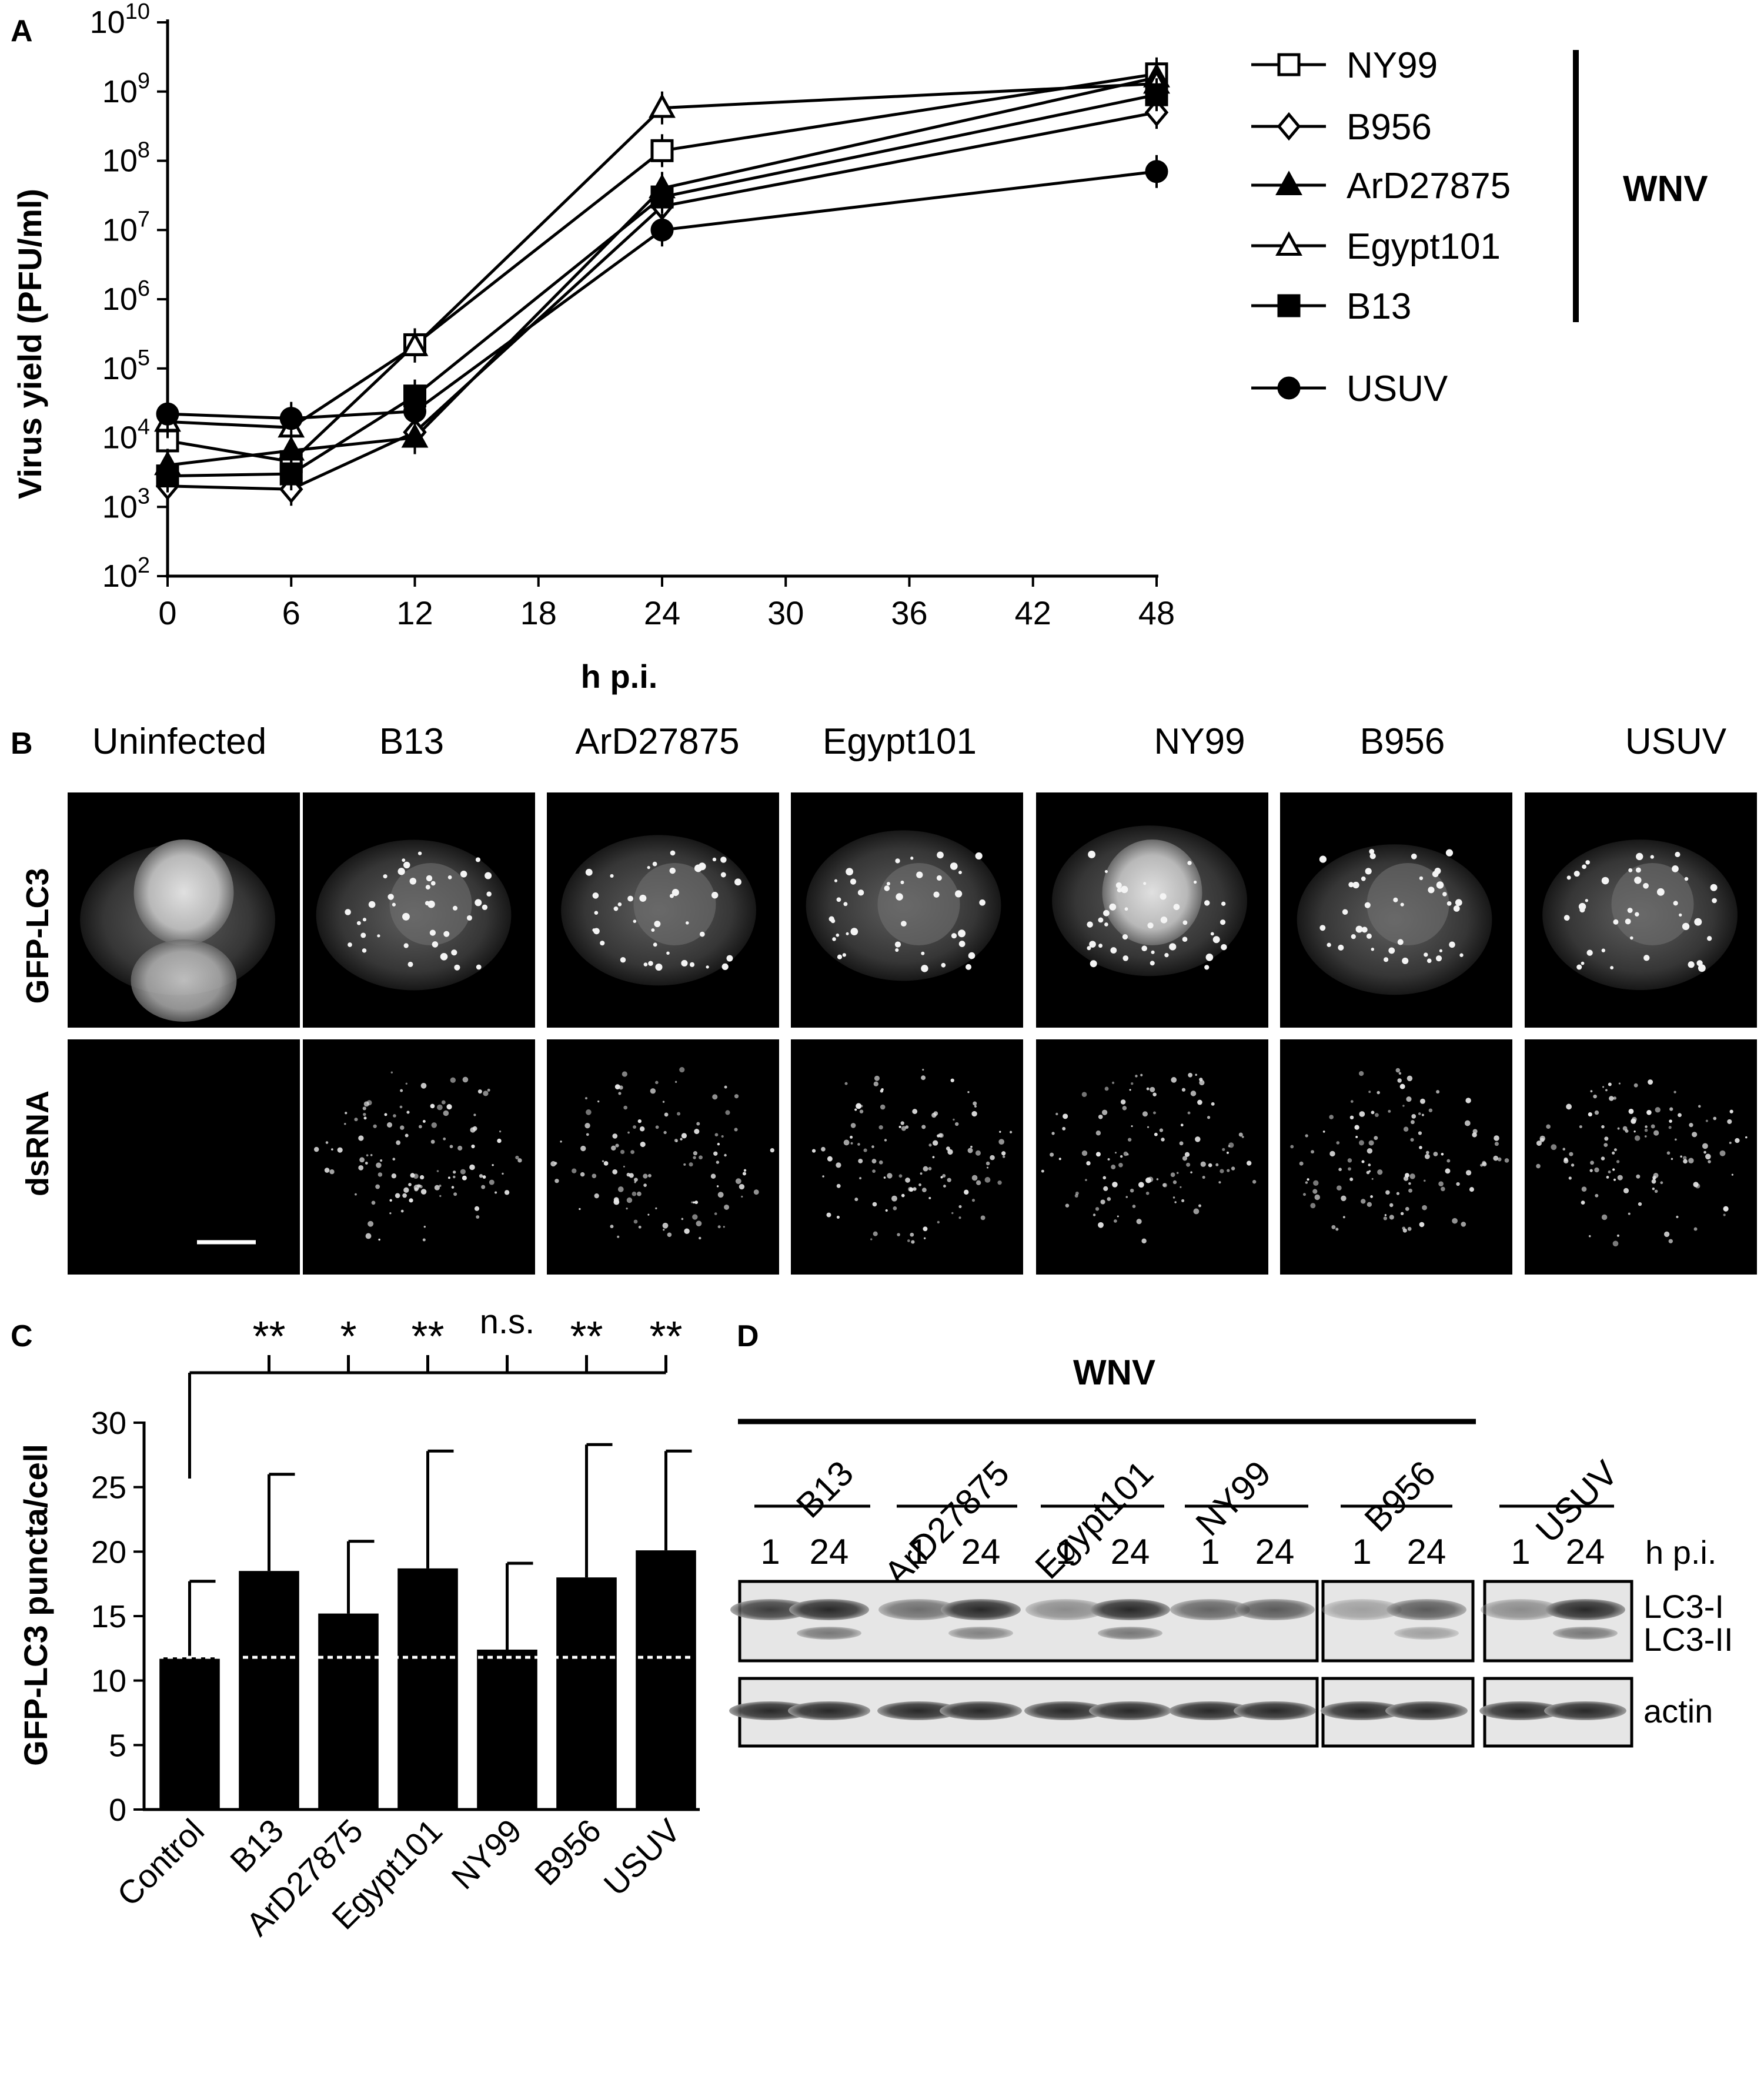 Image resolution: width=1764 pixels, height=2087 pixels. I want to click on panel-b-letter: B, so click(22, 744).